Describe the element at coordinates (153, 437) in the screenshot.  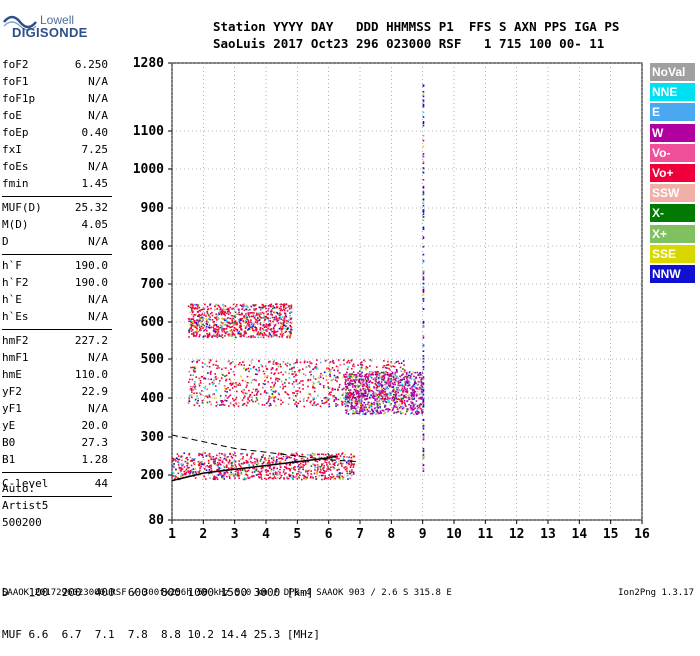
I see `y-tick-label: 300` at that location.